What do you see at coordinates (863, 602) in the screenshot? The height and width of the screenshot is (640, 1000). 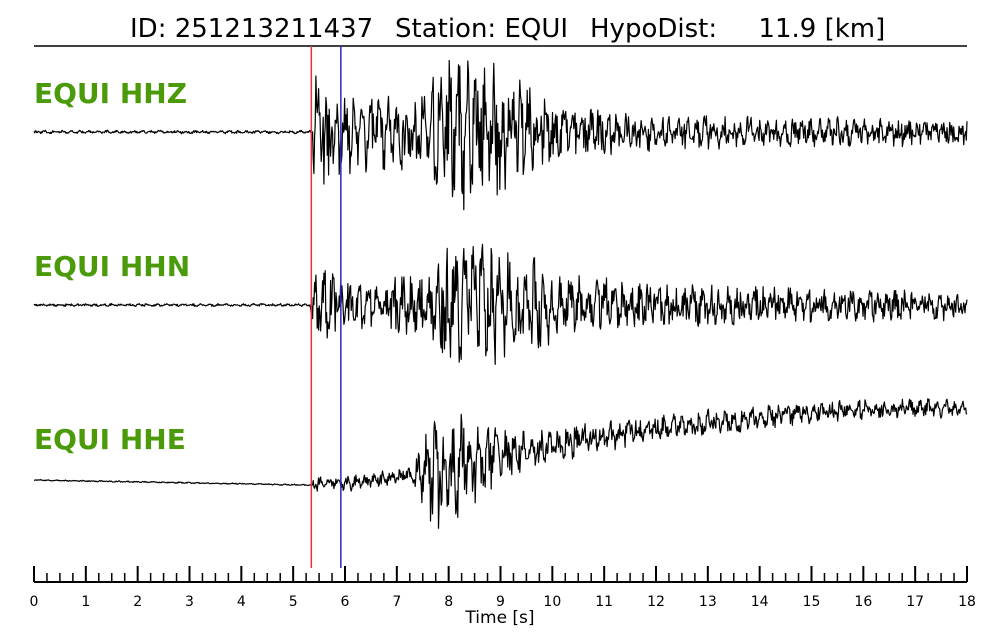 I see `x-tick-label: 16` at bounding box center [863, 602].